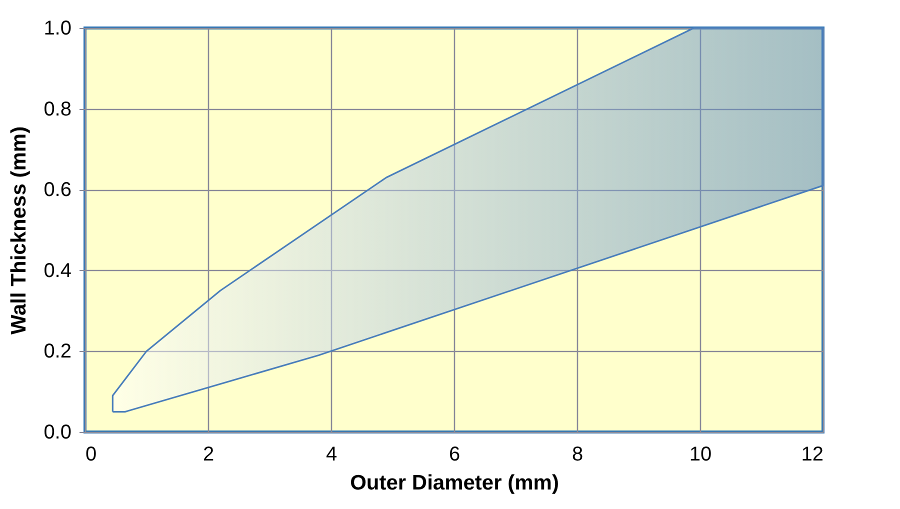 The width and height of the screenshot is (900, 509). What do you see at coordinates (19, 230) in the screenshot?
I see `y-axis-title: Wall Thickness (mm)` at bounding box center [19, 230].